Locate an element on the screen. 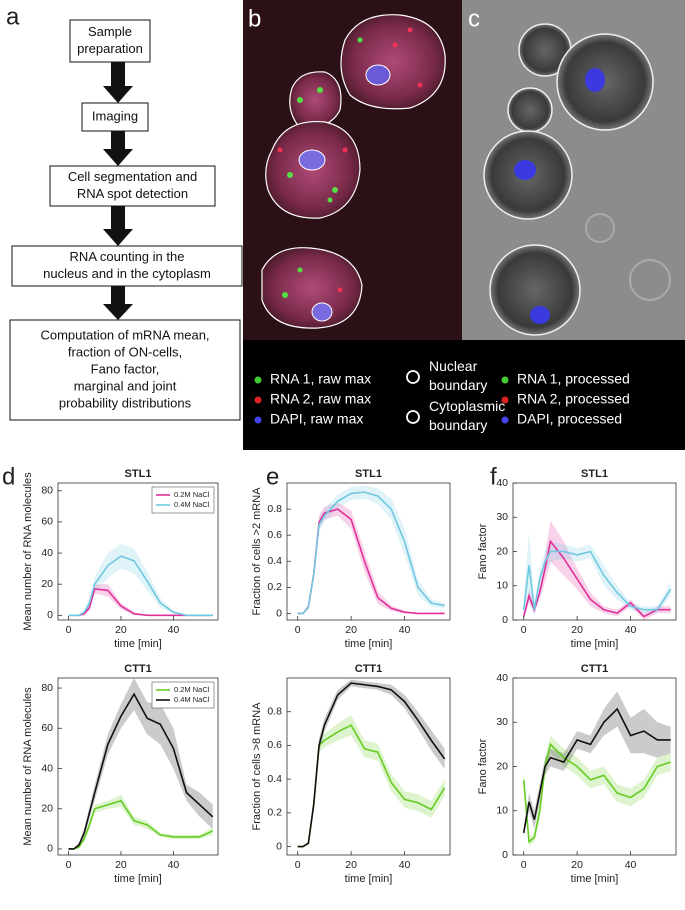 The height and width of the screenshot is (910, 685). panel-label: e is located at coordinates (272, 476).